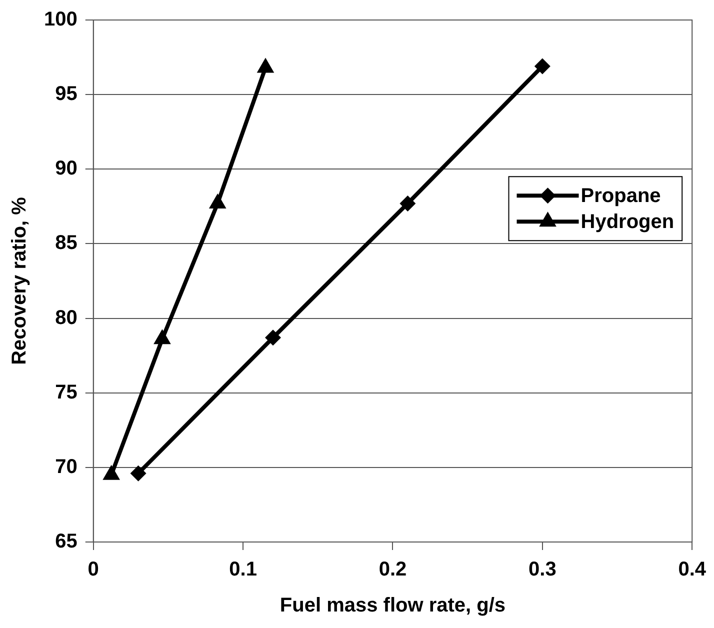 The image size is (714, 628). What do you see at coordinates (61, 19) in the screenshot?
I see `y-tick-label: 100` at bounding box center [61, 19].